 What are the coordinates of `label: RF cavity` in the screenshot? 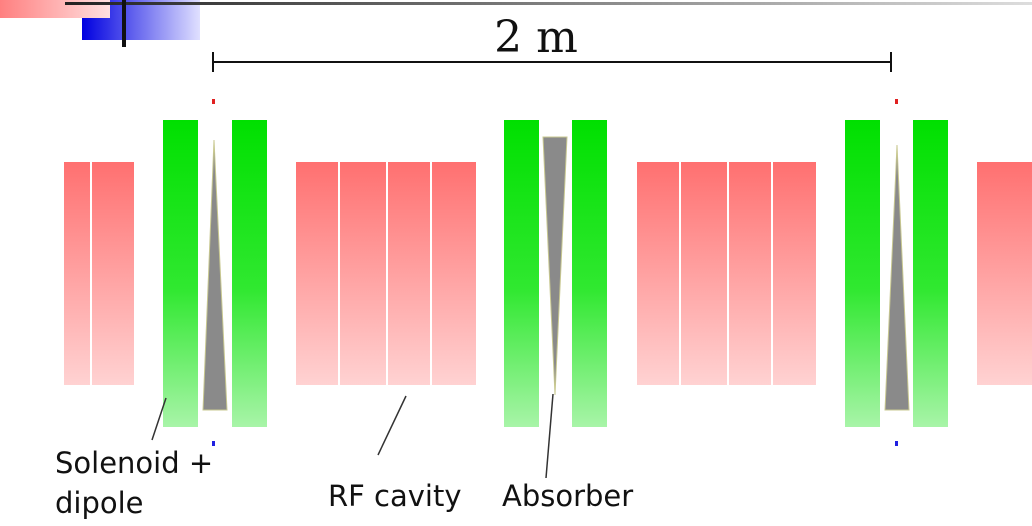 It's located at (395, 496).